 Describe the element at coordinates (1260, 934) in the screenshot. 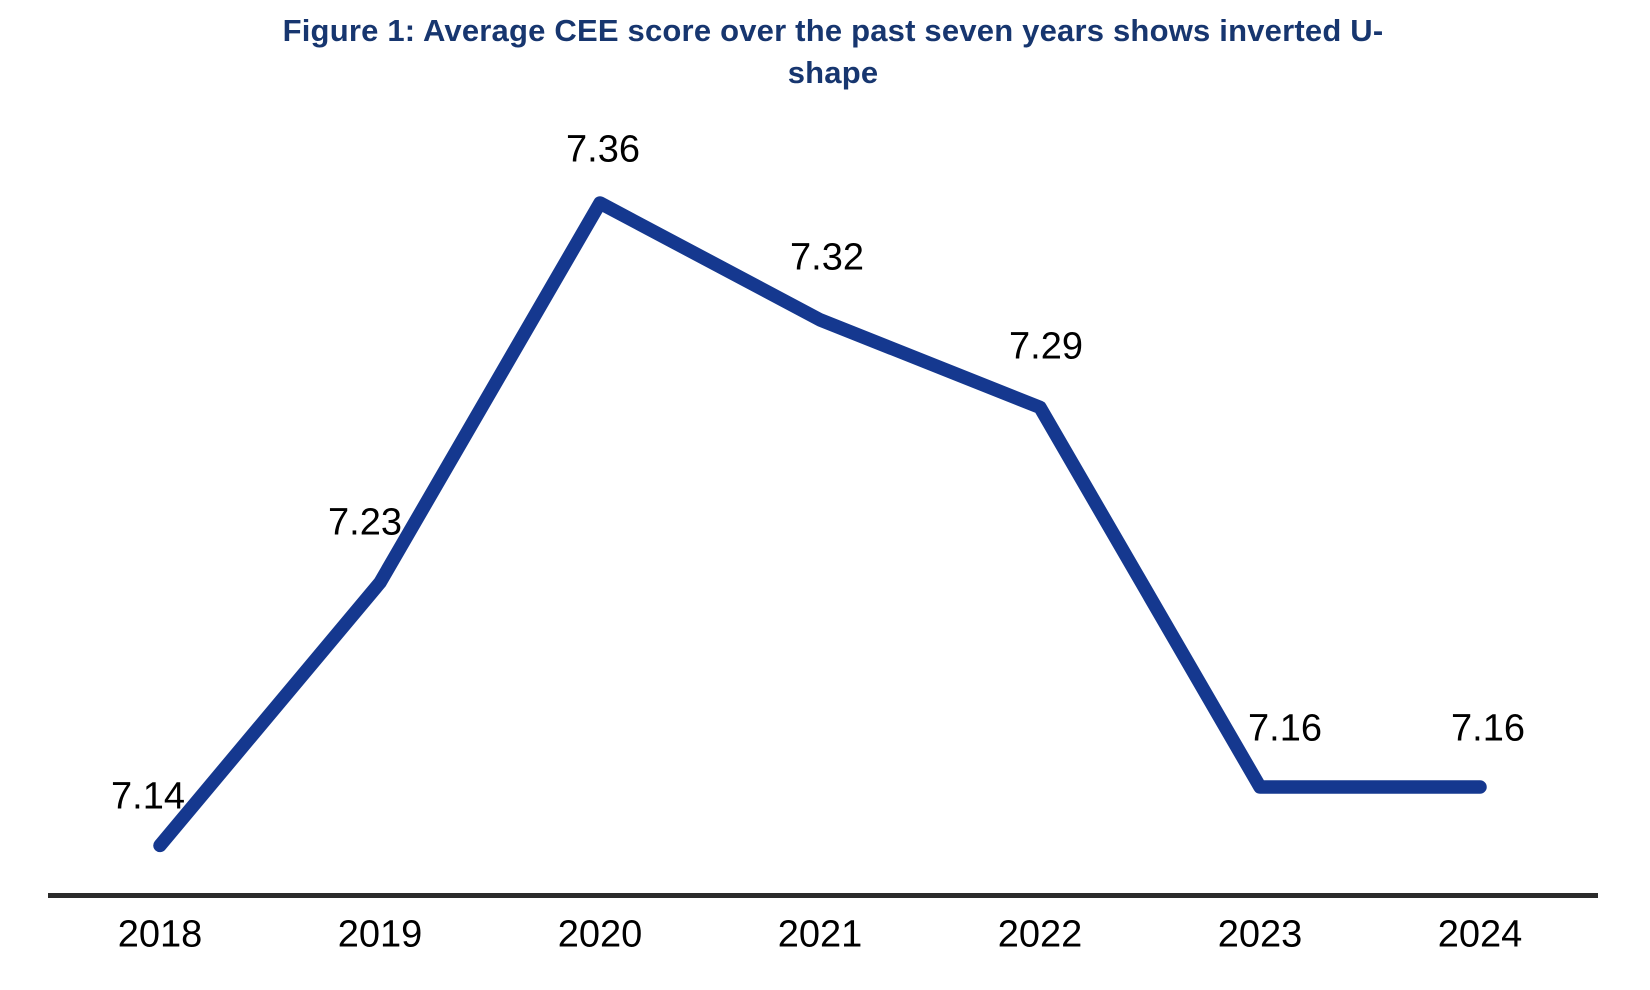

I see `x-tick-label: 2023` at that location.